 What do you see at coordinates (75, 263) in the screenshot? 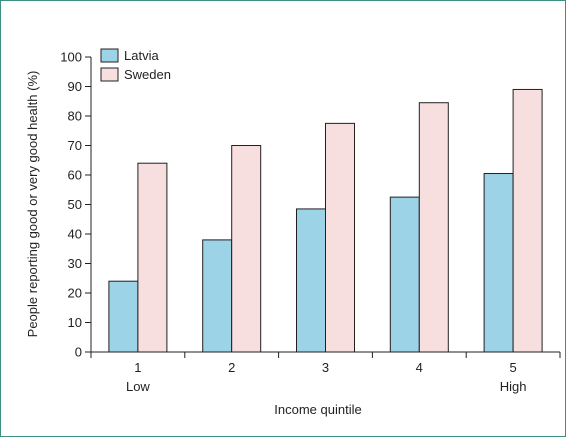
I see `y-tick-label-30: 30` at bounding box center [75, 263].